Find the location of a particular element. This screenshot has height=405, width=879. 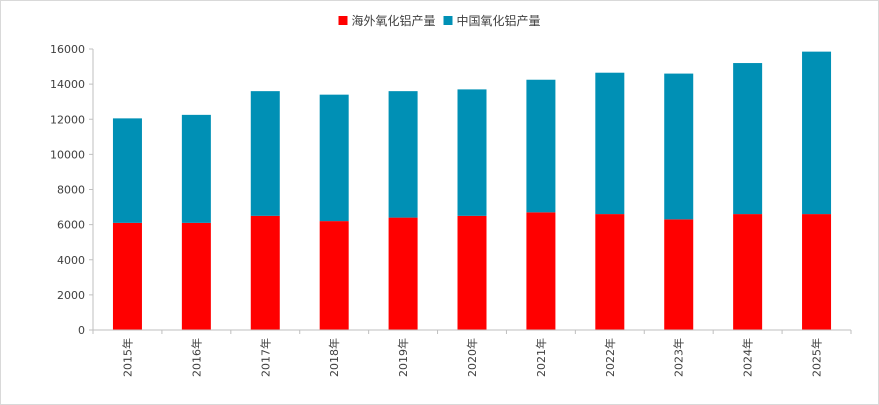

bar-china-2020年 is located at coordinates (472, 152).